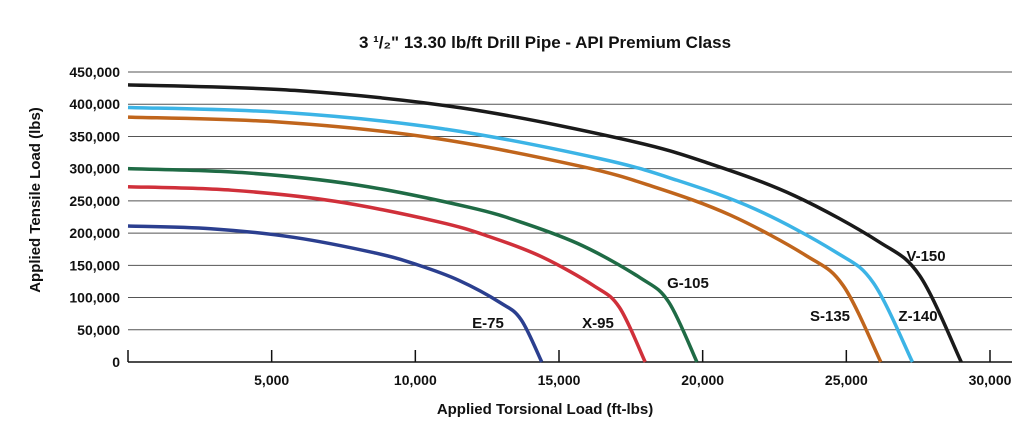 This screenshot has width=1026, height=433. I want to click on y-tick-label: 100,000, so click(94, 298).